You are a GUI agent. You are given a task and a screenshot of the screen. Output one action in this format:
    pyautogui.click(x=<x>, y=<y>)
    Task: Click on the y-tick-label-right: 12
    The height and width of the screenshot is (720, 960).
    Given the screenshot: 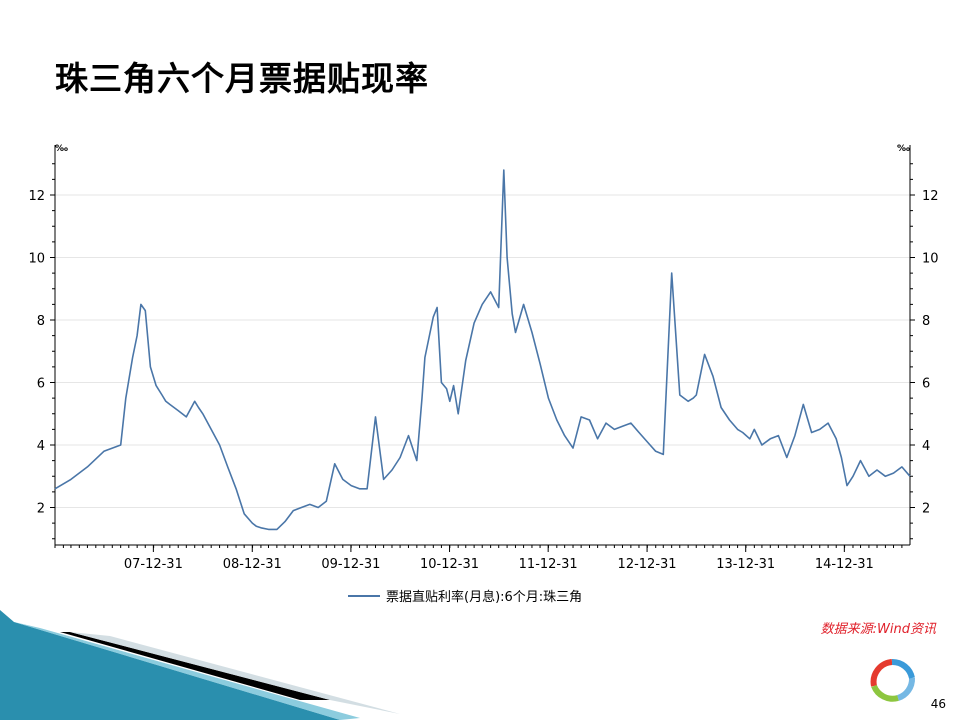 What is the action you would take?
    pyautogui.click(x=930, y=196)
    